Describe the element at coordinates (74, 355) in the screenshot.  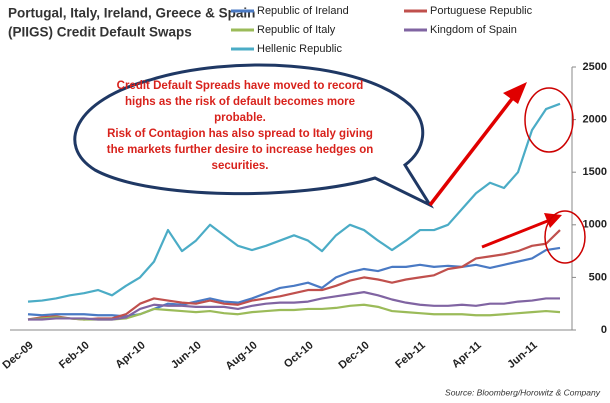
I see `x-tick-label: Feb-10` at that location.